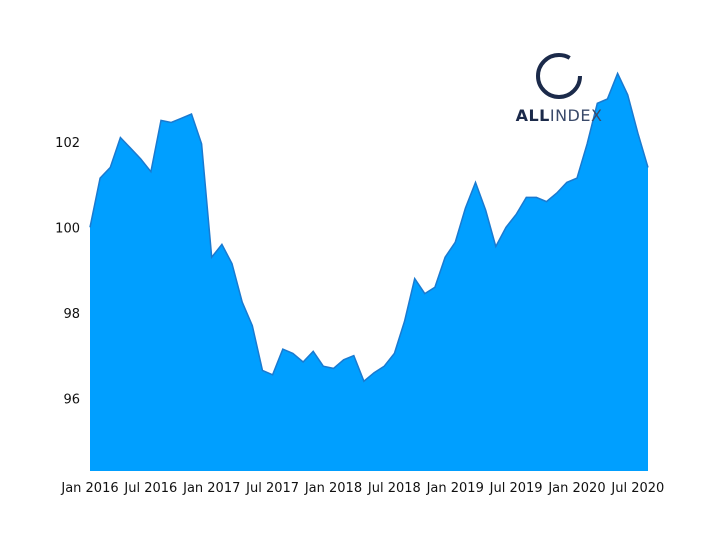 The width and height of the screenshot is (720, 540). Describe the element at coordinates (637, 488) in the screenshot. I see `x-tick-label: Jul 2020` at that location.